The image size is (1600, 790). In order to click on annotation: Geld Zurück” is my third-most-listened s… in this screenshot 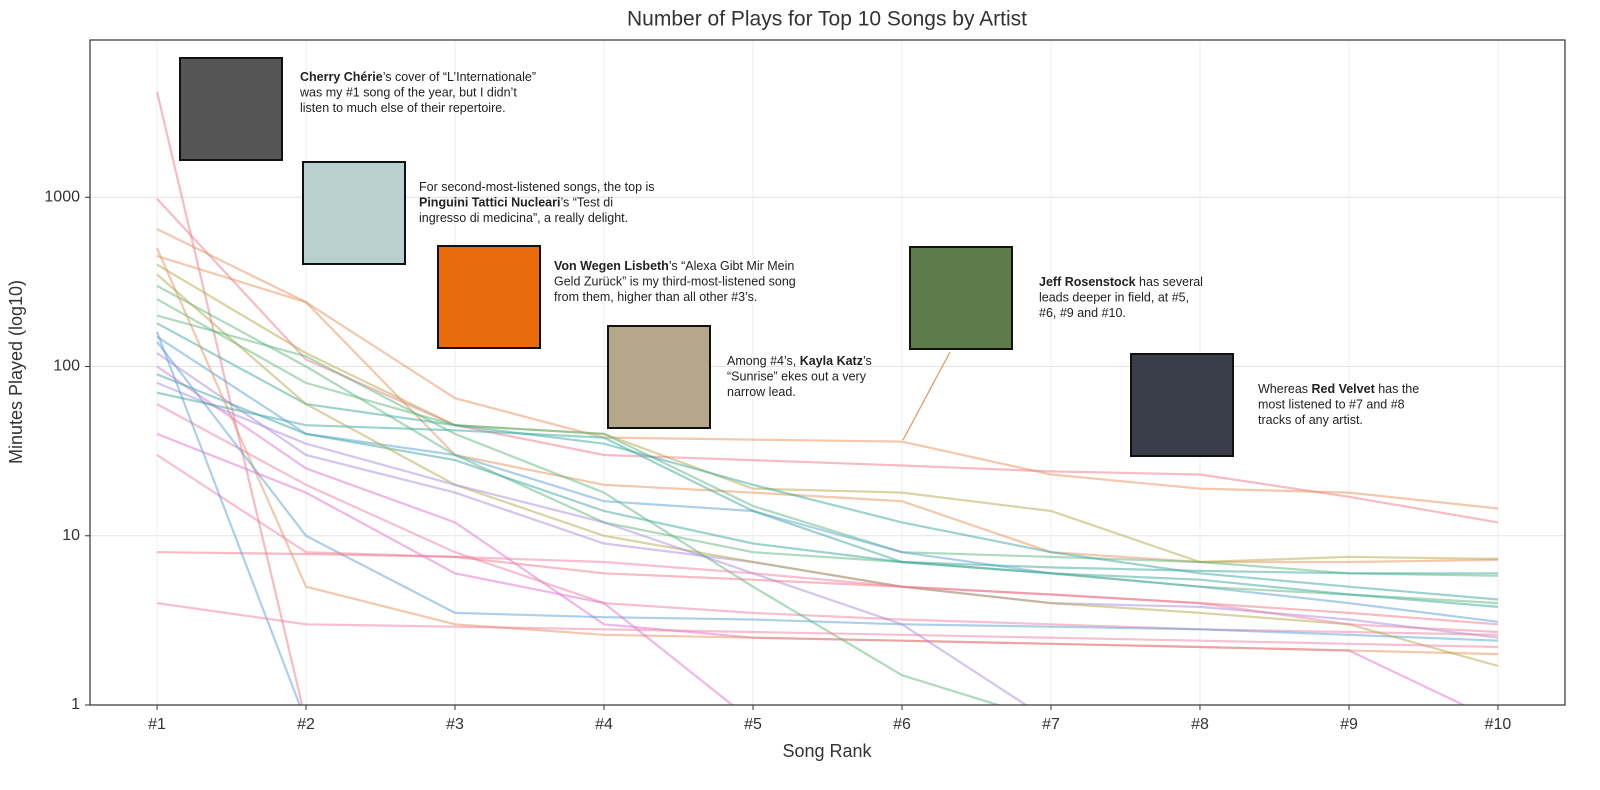, I will do `click(675, 282)`.